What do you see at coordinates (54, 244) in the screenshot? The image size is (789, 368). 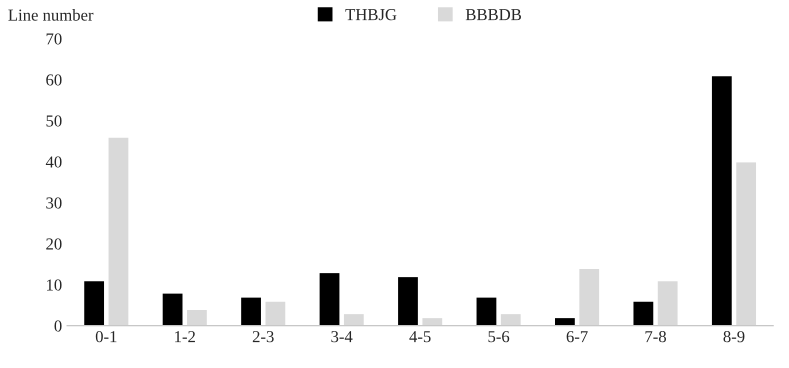 I see `y-tick-label: 20` at bounding box center [54, 244].